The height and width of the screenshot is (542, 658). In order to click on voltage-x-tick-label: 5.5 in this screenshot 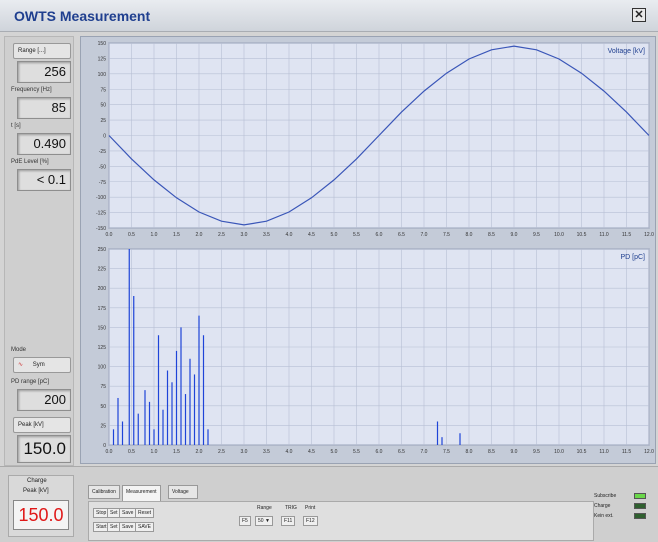, I will do `click(356, 235)`.